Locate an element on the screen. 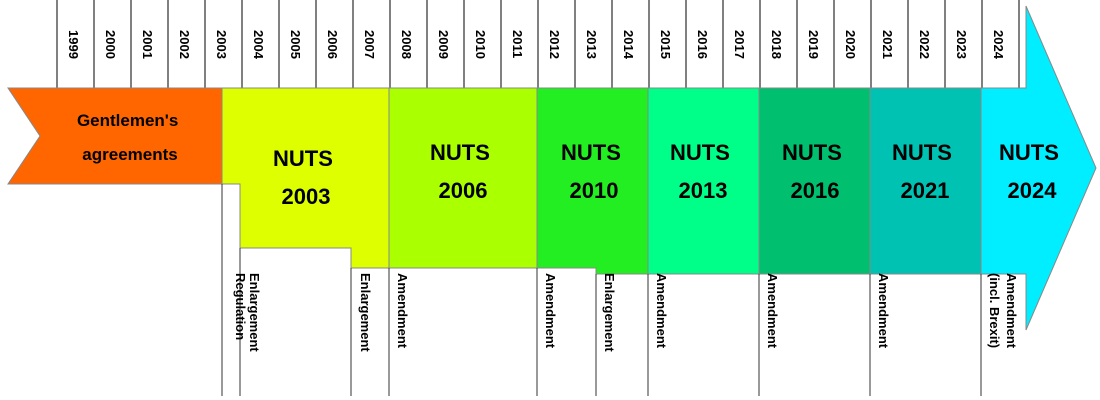 The width and height of the screenshot is (1100, 400). period-label-nuts-2010: NUTS 2010 is located at coordinates (594, 171).